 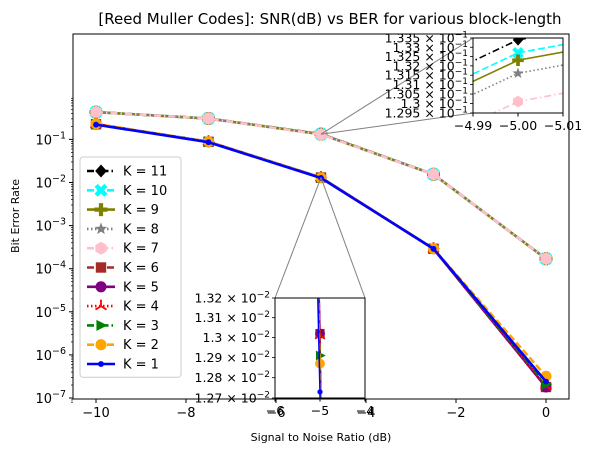 I want to click on legend-label: K = 8, so click(x=141, y=229).